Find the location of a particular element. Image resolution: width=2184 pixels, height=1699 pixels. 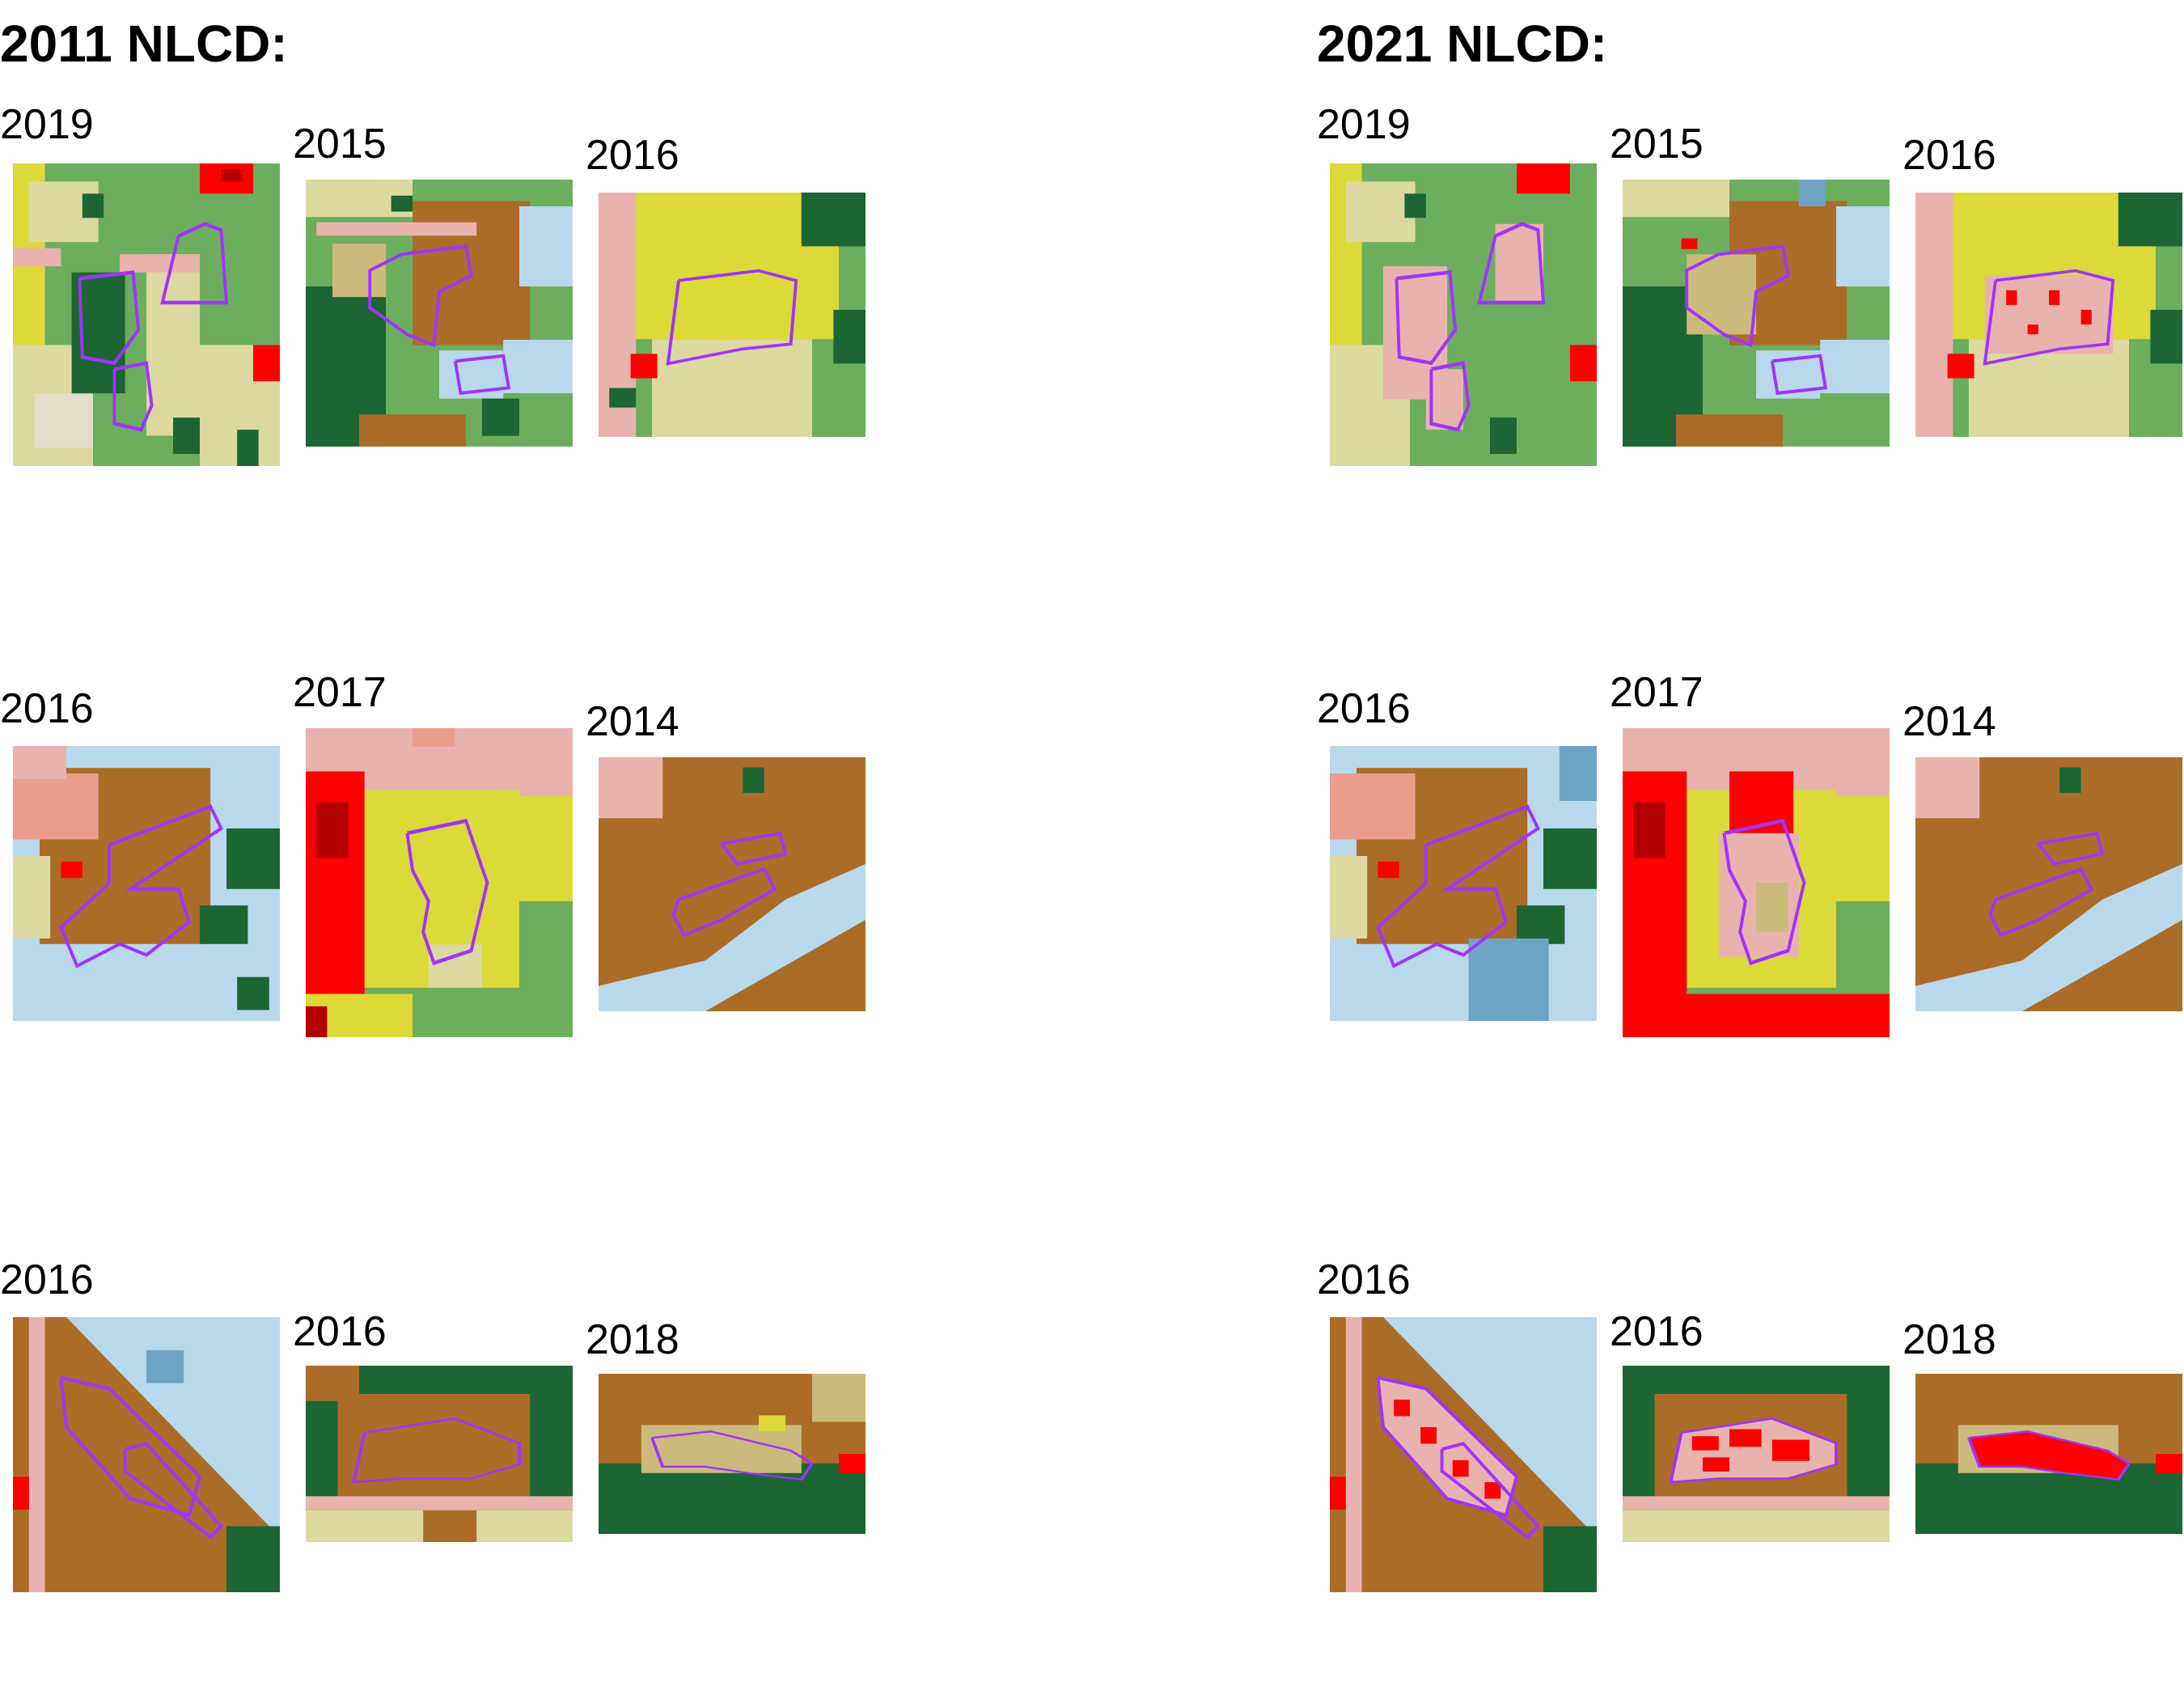

title-2011-nlcd: 2011 NLCD: is located at coordinates (144, 44).